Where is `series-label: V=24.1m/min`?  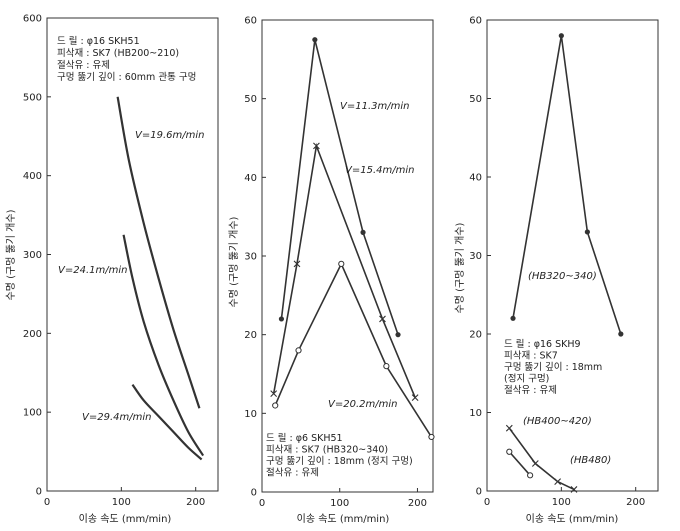 series-label: V=24.1m/min is located at coordinates (92, 270).